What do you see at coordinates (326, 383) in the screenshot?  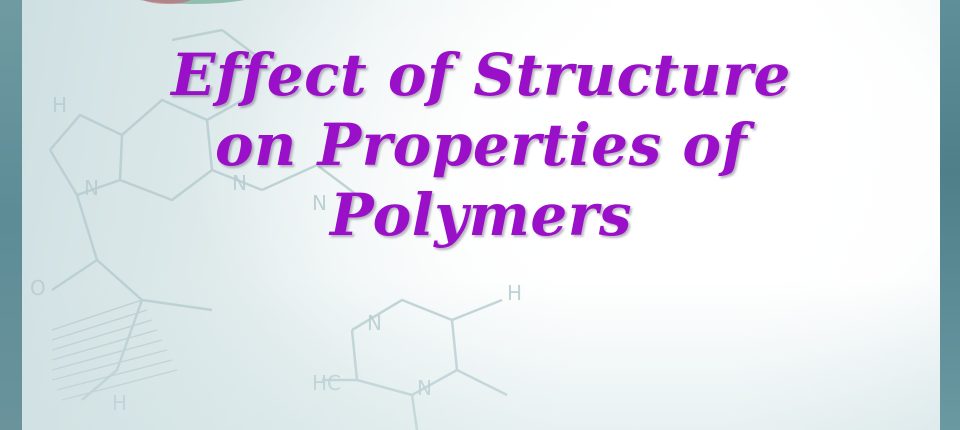 I see `molecule-label: HC` at bounding box center [326, 383].